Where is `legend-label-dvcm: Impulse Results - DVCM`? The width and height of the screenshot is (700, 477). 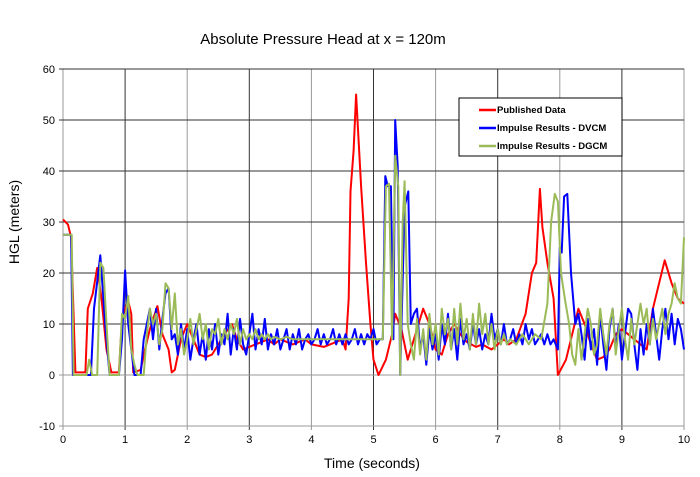 legend-label-dvcm: Impulse Results - DVCM is located at coordinates (551, 128).